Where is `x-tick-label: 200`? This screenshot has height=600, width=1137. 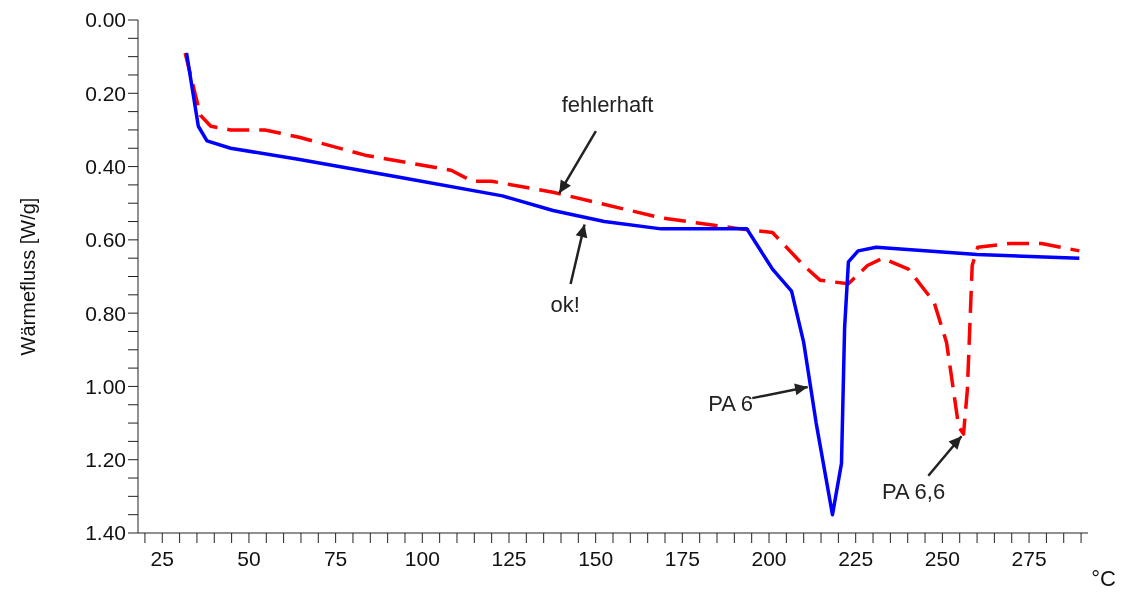 x-tick-label: 200 is located at coordinates (769, 558).